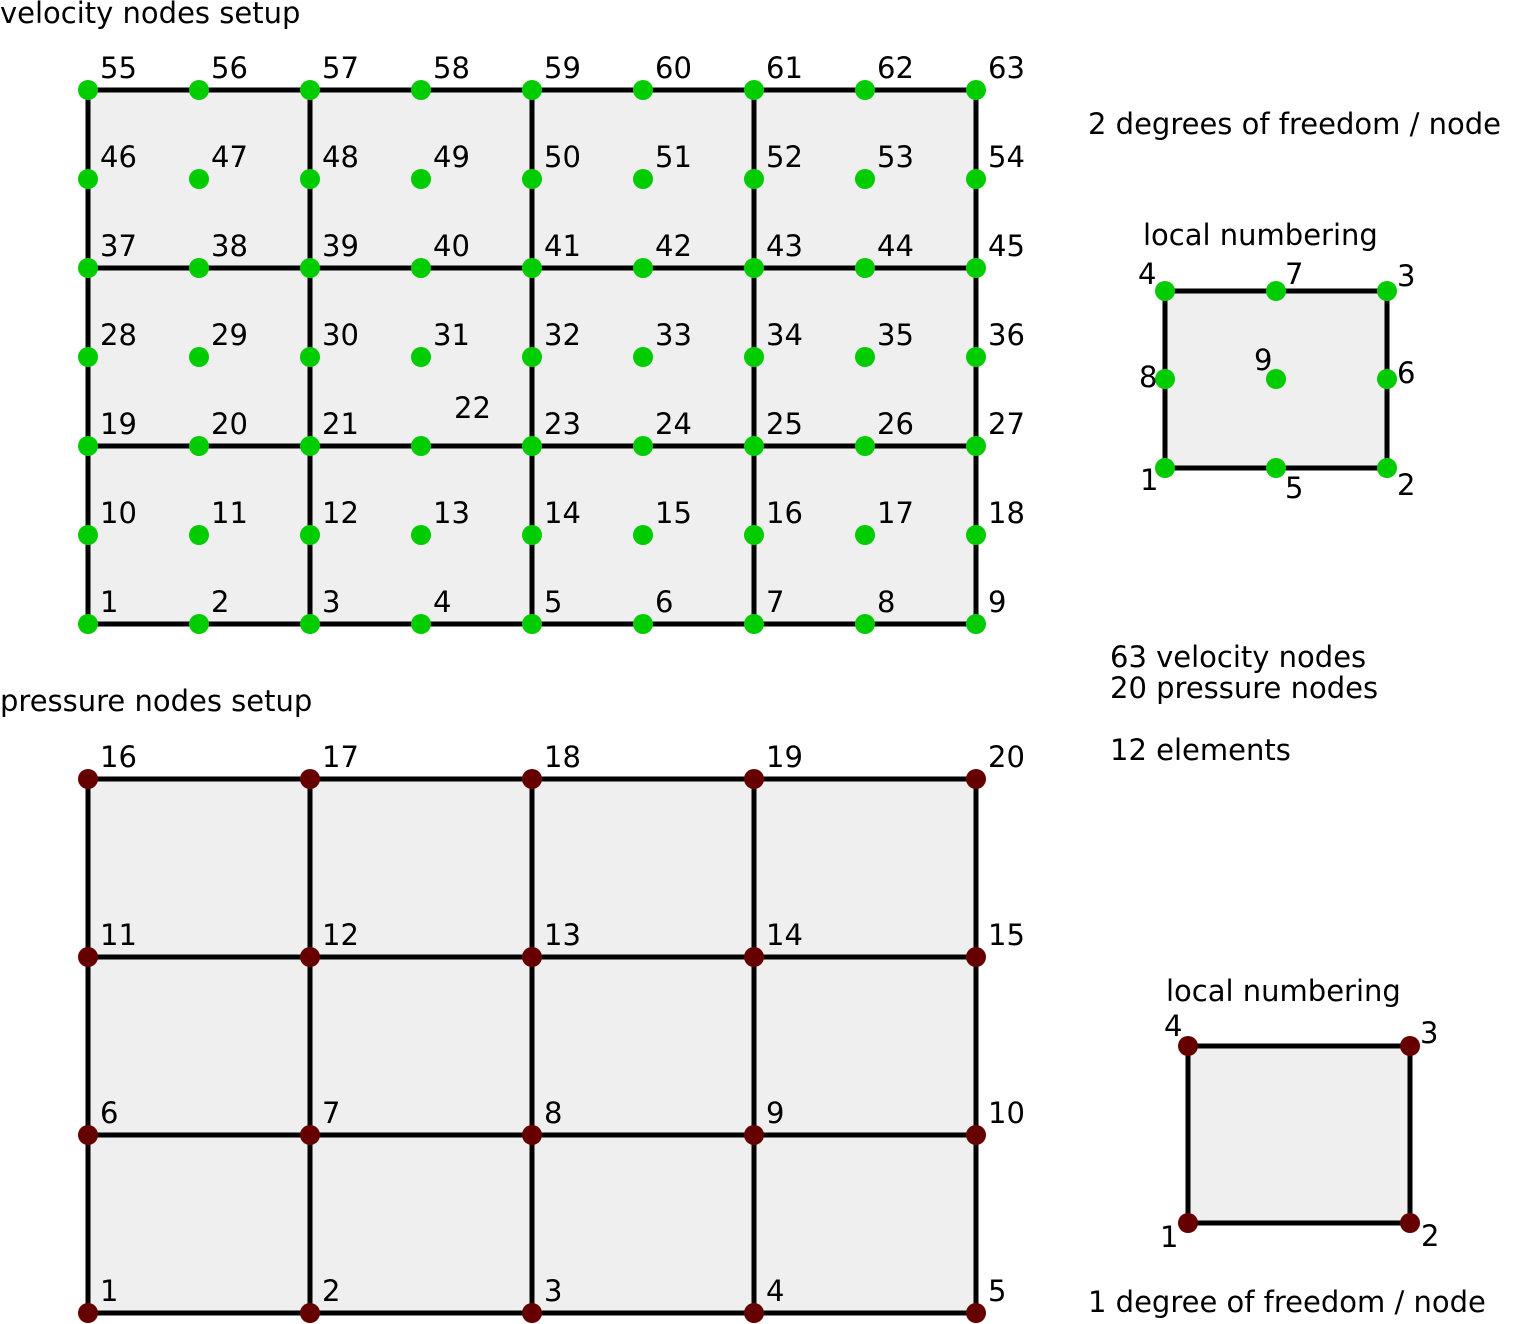 The height and width of the screenshot is (1324, 1529). Describe the element at coordinates (340, 68) in the screenshot. I see `velocity-node-label: 57` at that location.